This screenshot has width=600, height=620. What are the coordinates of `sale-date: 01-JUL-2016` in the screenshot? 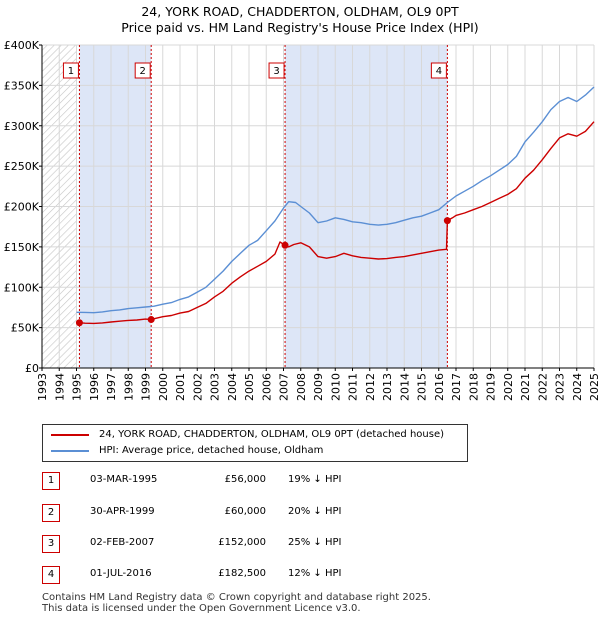 It's located at (121, 573).